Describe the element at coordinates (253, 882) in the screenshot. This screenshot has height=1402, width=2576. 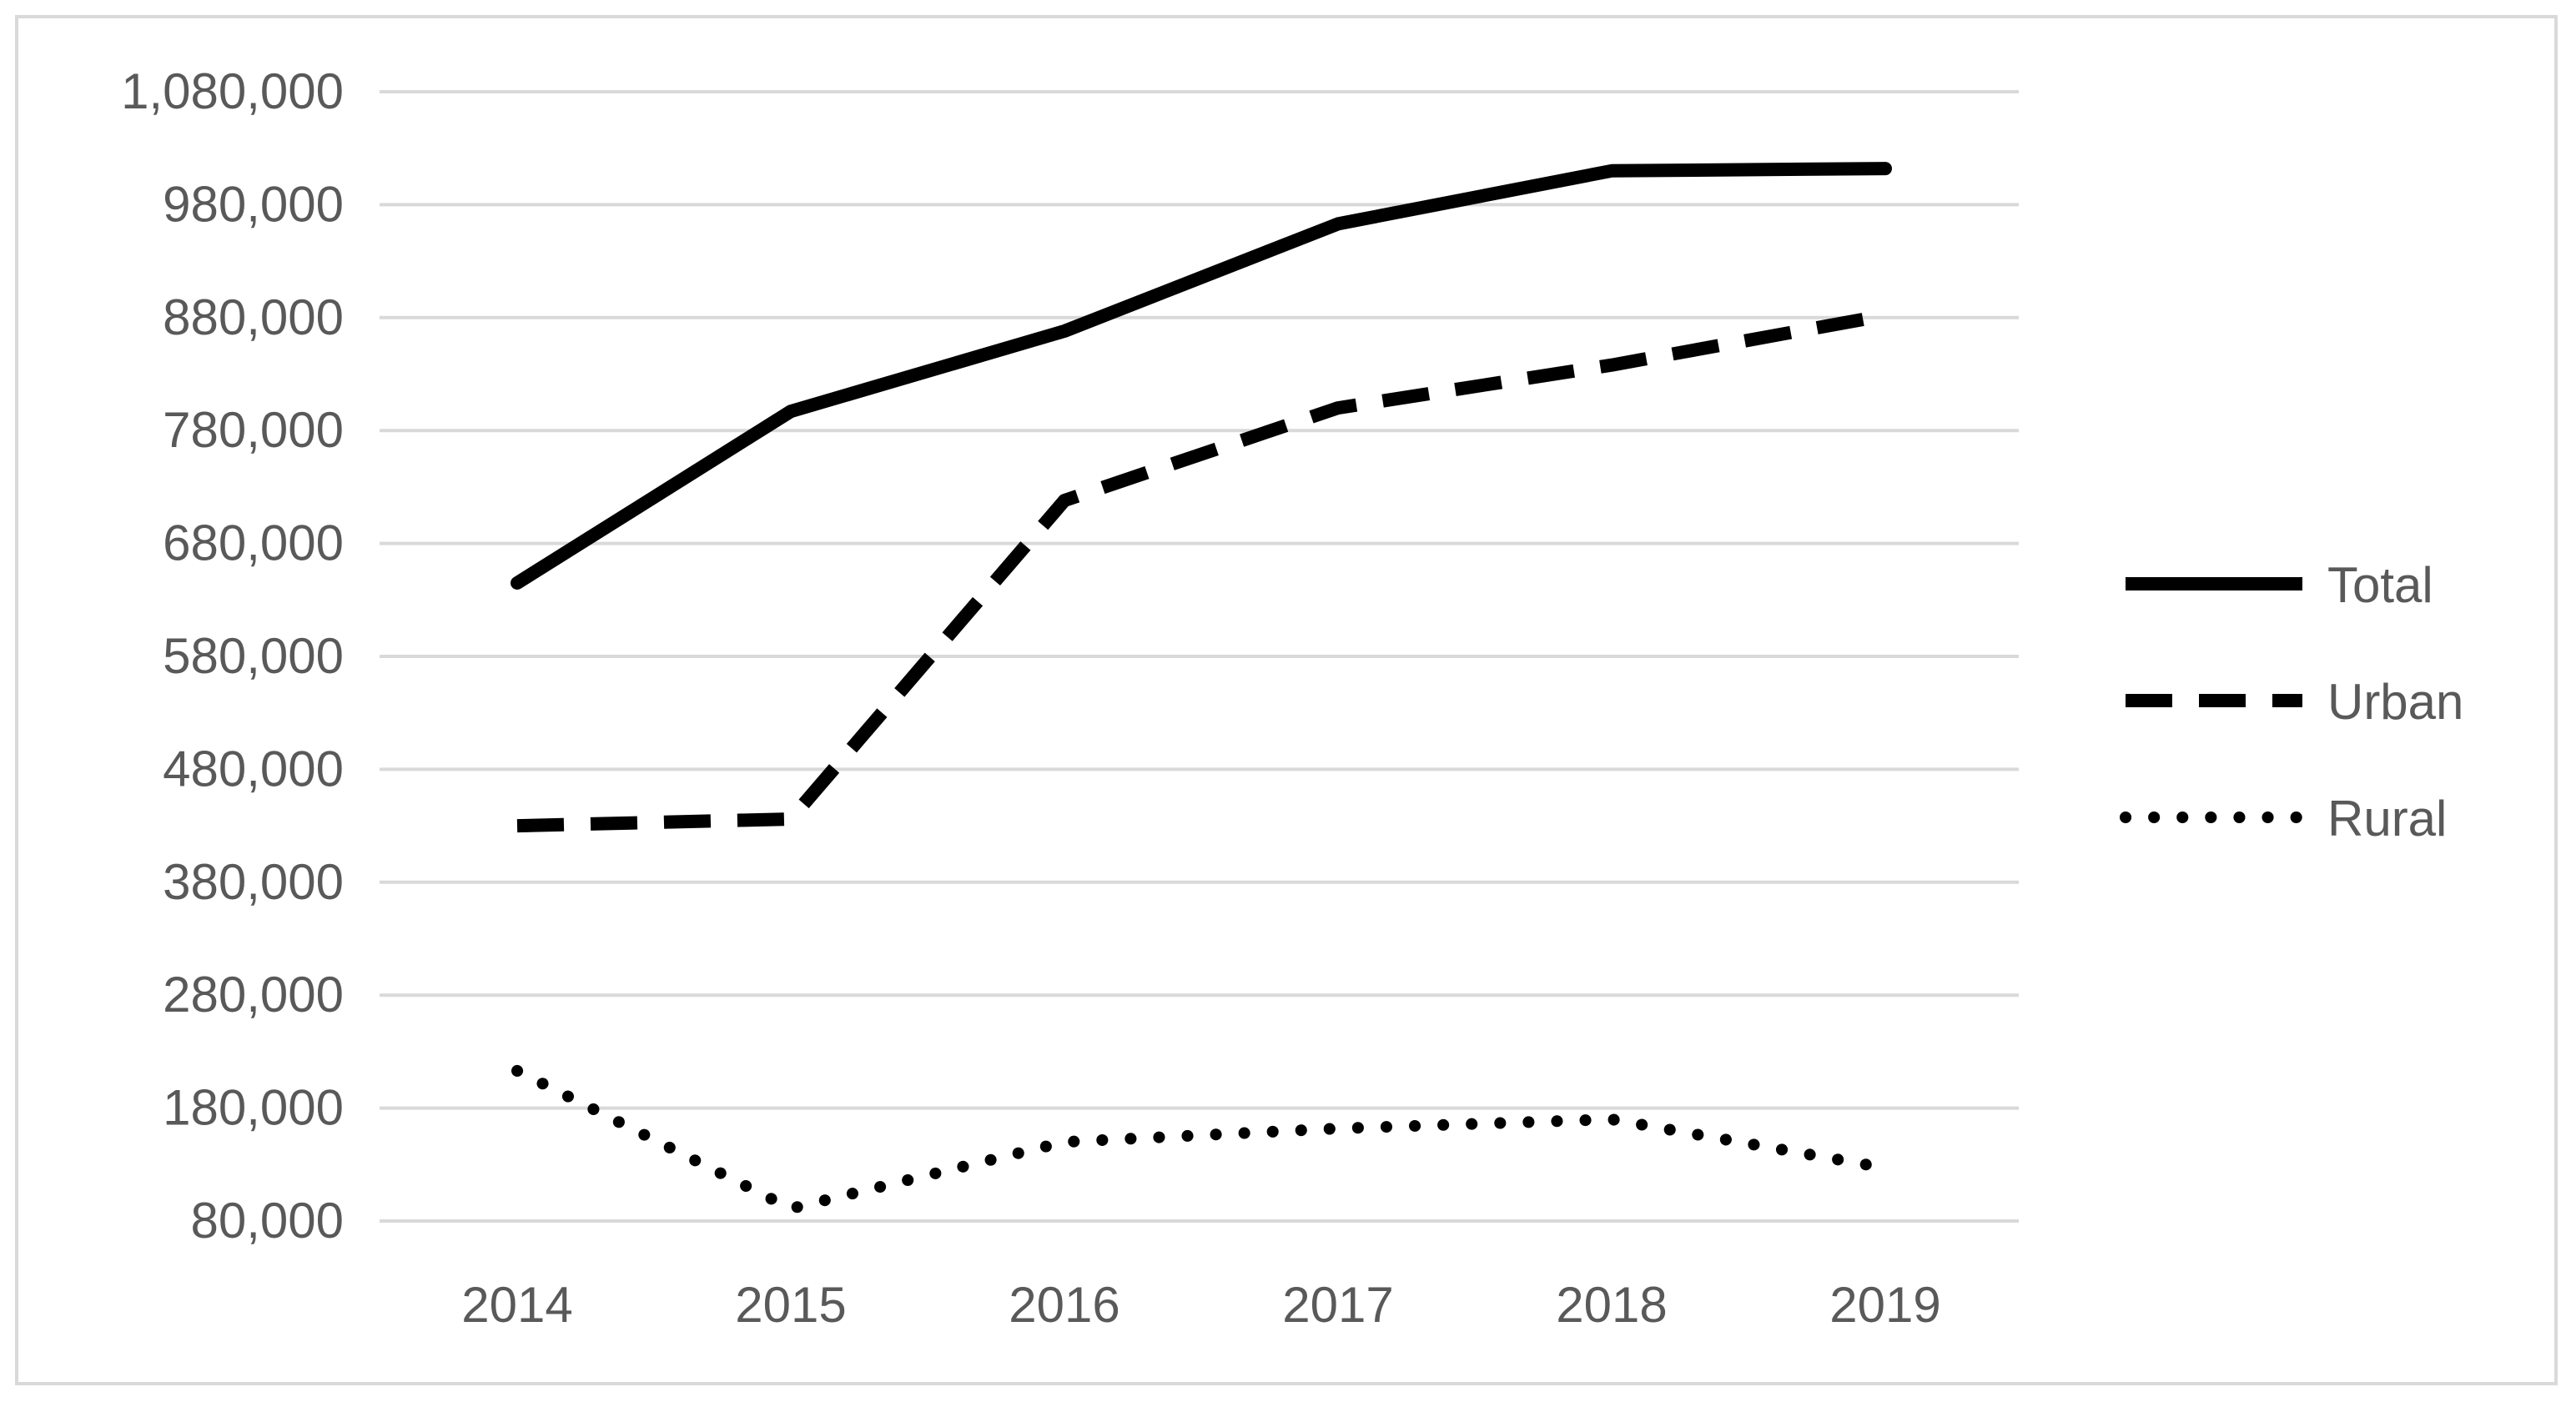
I see `y-tick-label: 380,000` at that location.